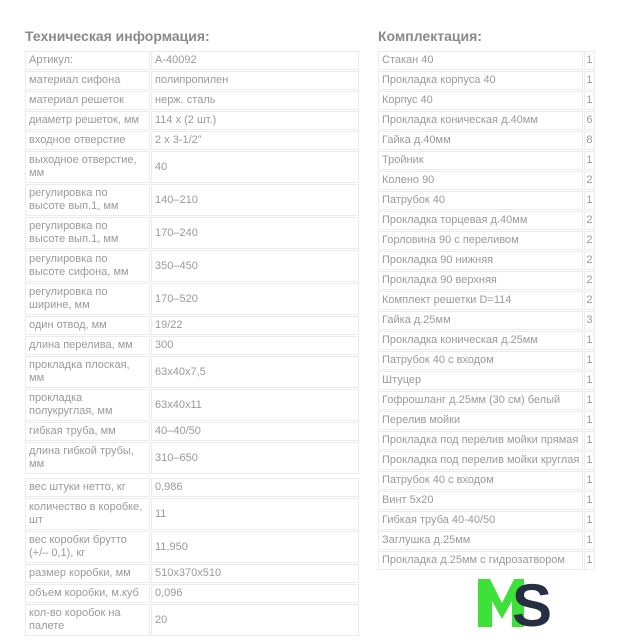  What do you see at coordinates (255, 80) in the screenshot?
I see `tech-value: полипропилен` at bounding box center [255, 80].